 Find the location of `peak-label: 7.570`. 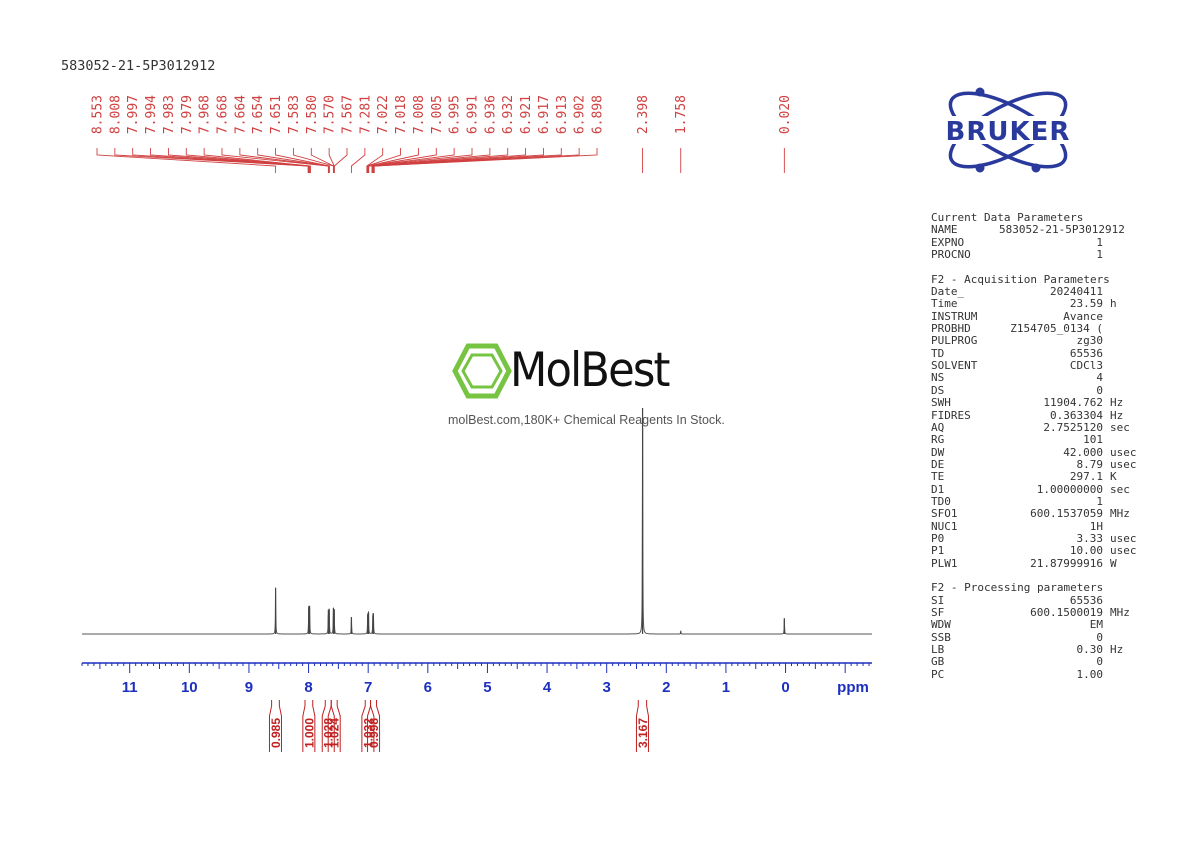

peak-label: 7.570 is located at coordinates (330, 114).